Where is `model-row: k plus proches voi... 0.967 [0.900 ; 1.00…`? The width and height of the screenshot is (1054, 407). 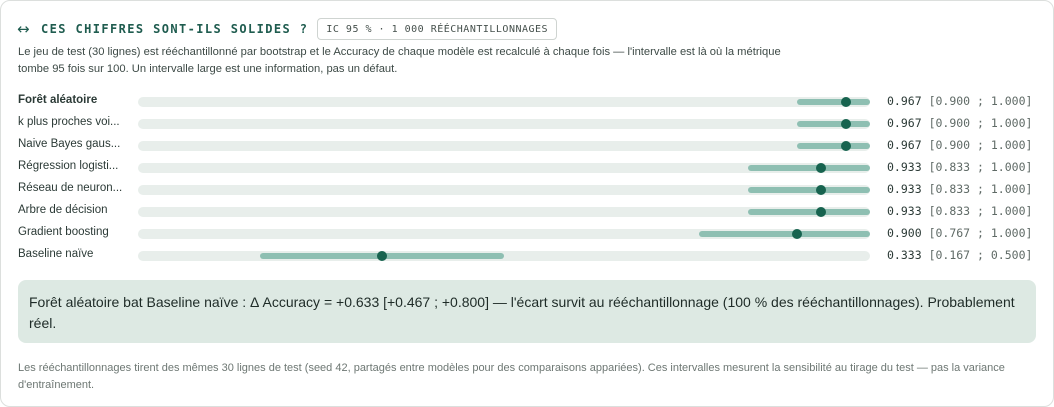
model-row: k plus proches voi... 0.967 [0.900 ; 1.00… is located at coordinates (528, 123).